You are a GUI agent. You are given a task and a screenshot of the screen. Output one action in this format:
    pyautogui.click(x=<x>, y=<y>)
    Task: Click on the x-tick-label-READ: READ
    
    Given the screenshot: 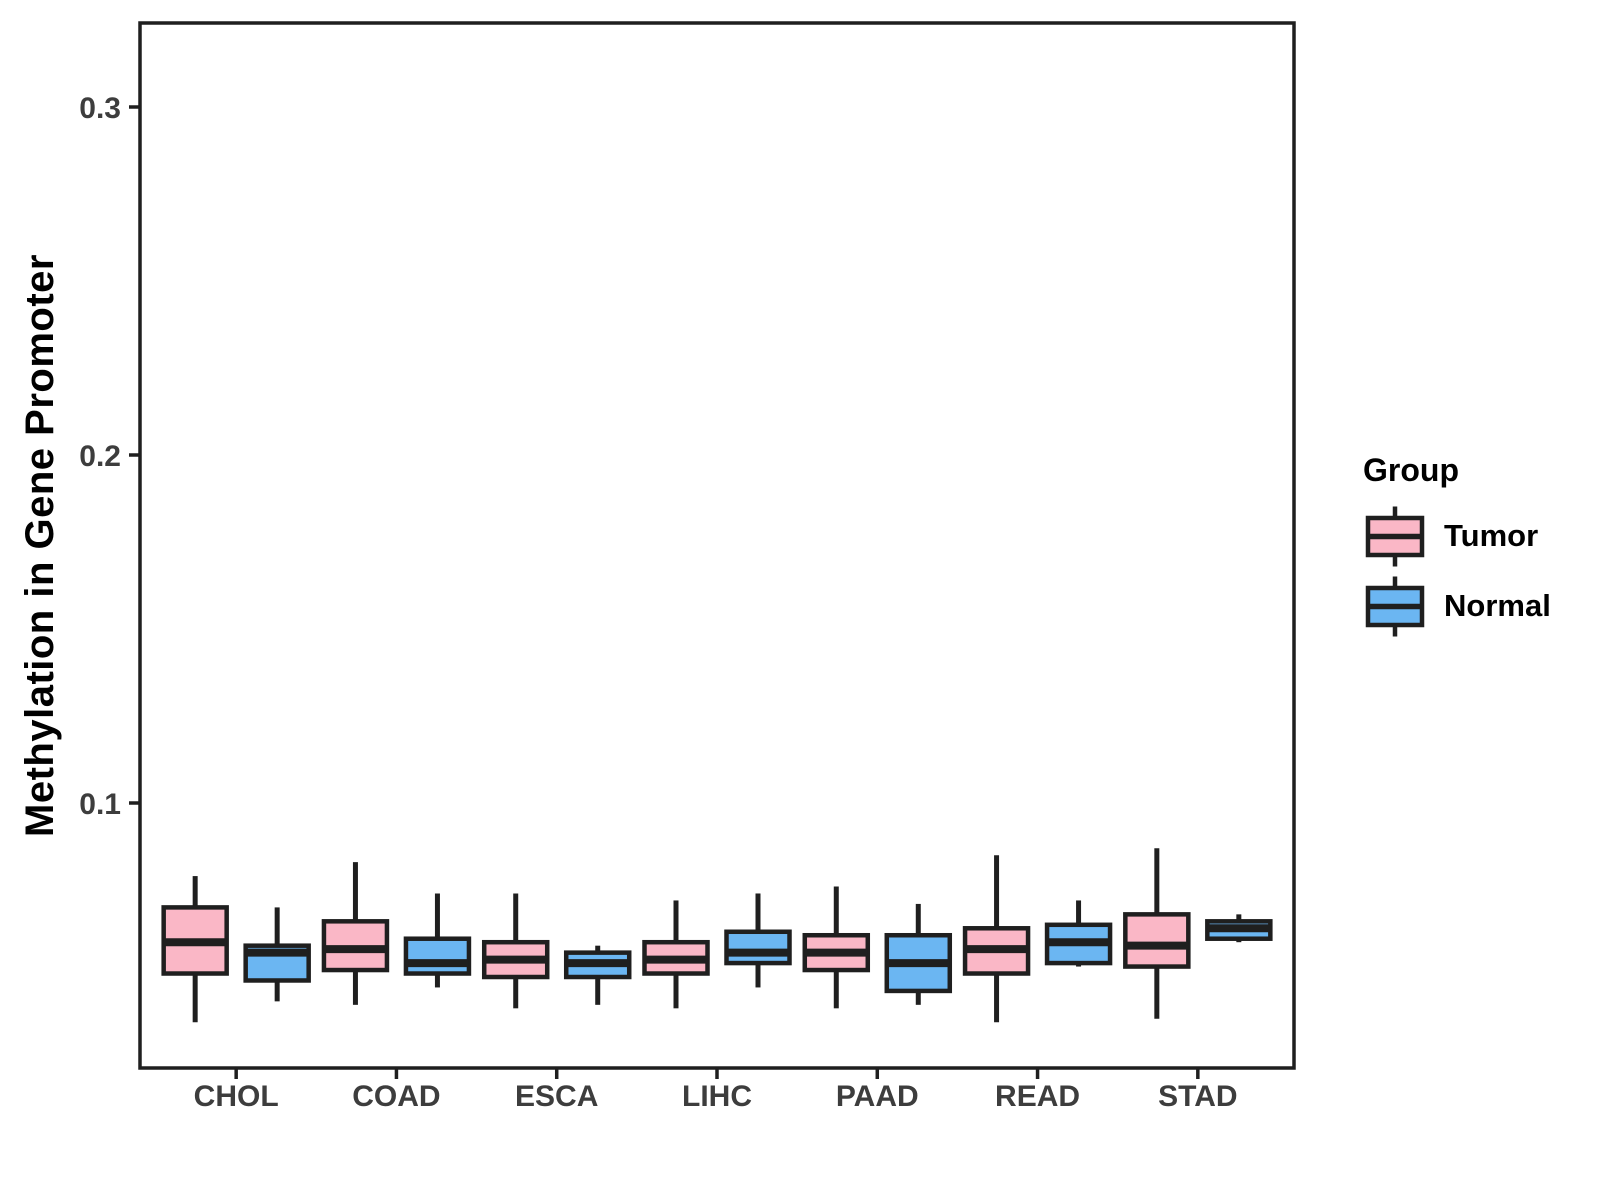 What is the action you would take?
    pyautogui.click(x=1037, y=1096)
    